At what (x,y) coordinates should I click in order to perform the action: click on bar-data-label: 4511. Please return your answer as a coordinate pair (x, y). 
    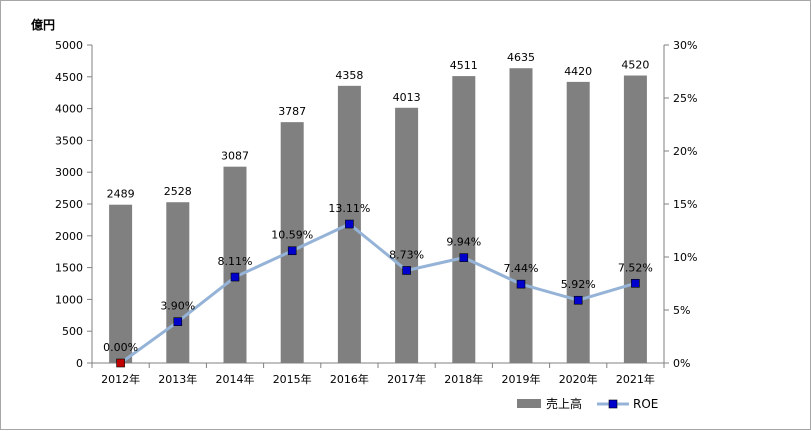
    Looking at the image, I should click on (464, 65).